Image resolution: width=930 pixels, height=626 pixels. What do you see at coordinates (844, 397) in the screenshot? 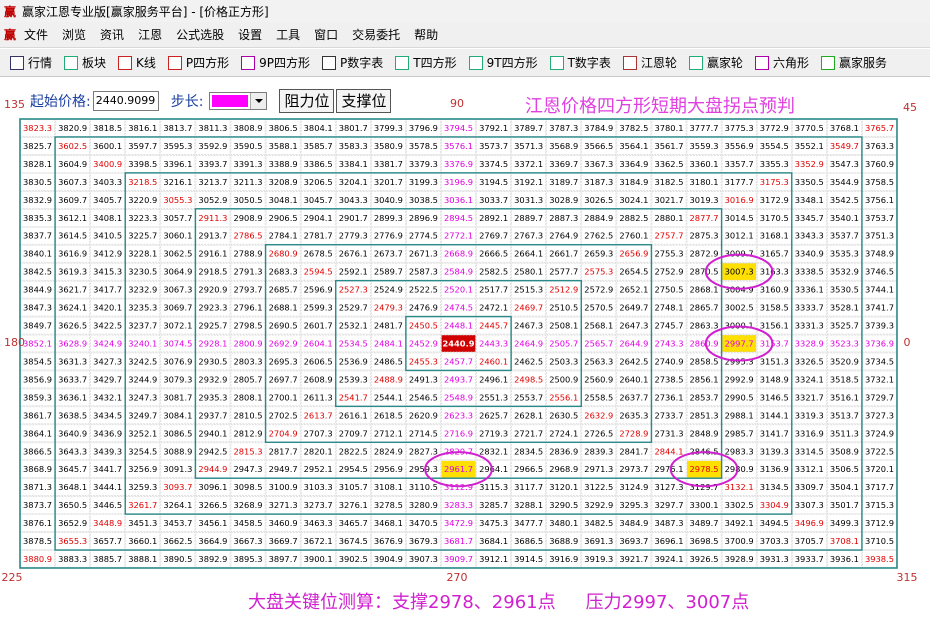
I see `cell: 3516.1` at bounding box center [844, 397].